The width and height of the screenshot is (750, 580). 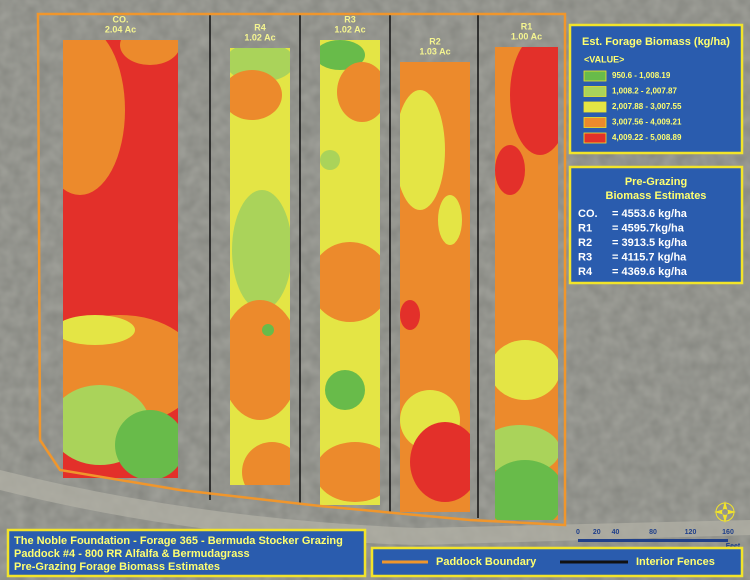 What do you see at coordinates (435, 41) in the screenshot?
I see `strip-name: R2` at bounding box center [435, 41].